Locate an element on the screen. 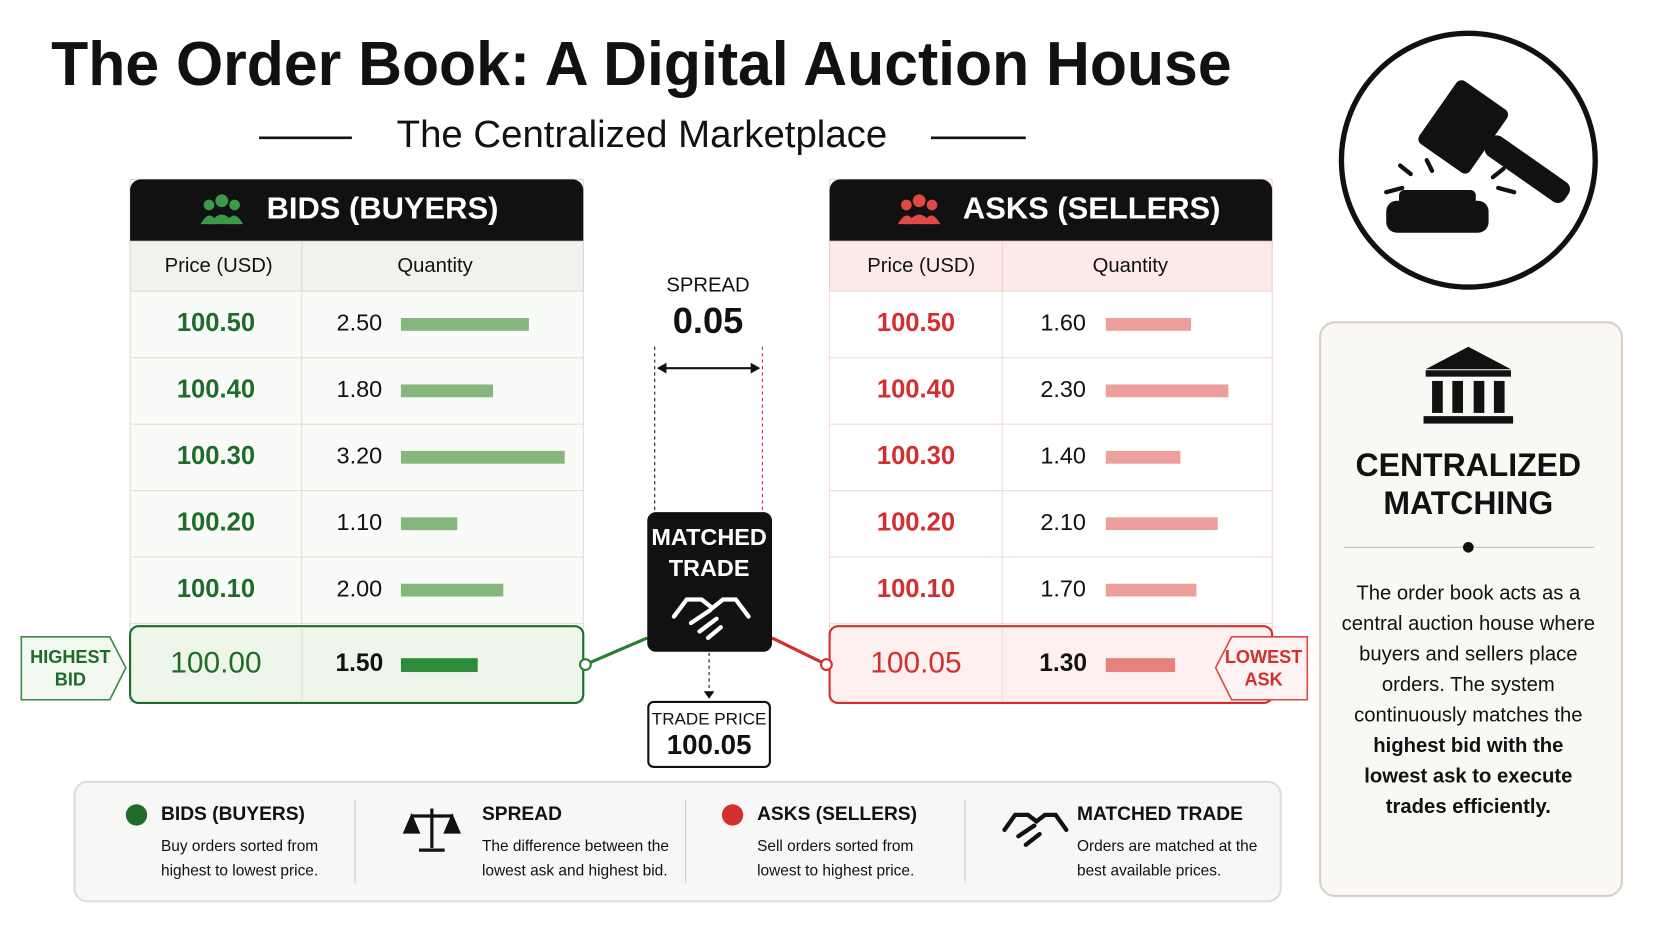 This screenshot has height=941, width=1672. legend is located at coordinates (677, 841).